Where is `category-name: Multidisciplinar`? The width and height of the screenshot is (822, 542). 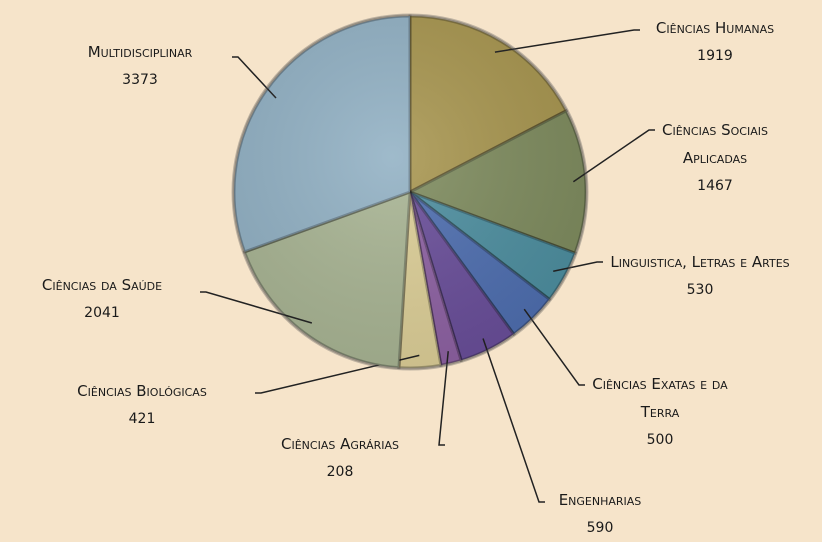
category-name: Multidisciplinar is located at coordinates (140, 52).